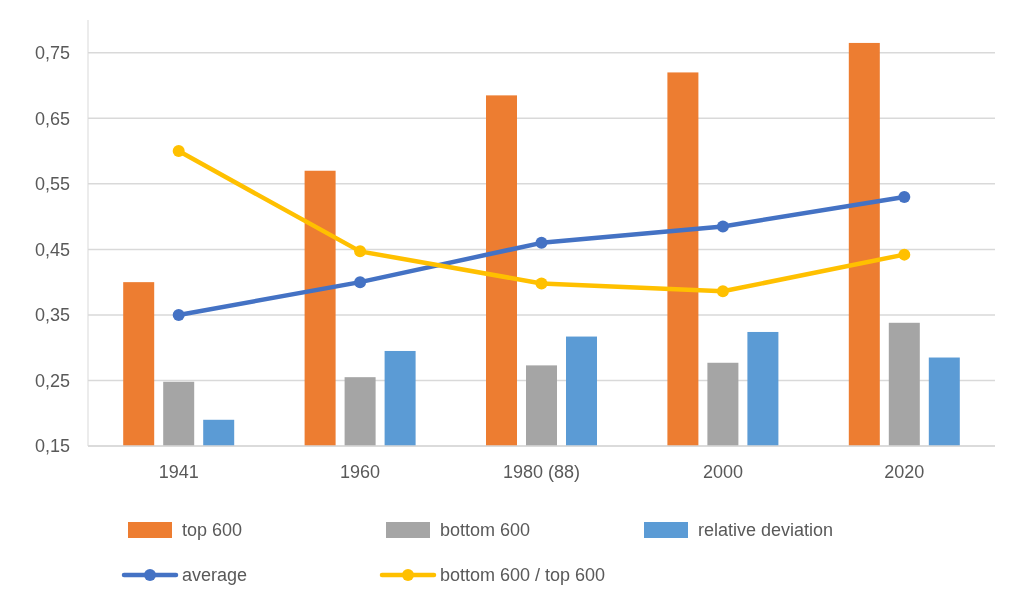 The height and width of the screenshot is (606, 1011). Describe the element at coordinates (52, 184) in the screenshot. I see `y-tick-label: 0,55` at that location.